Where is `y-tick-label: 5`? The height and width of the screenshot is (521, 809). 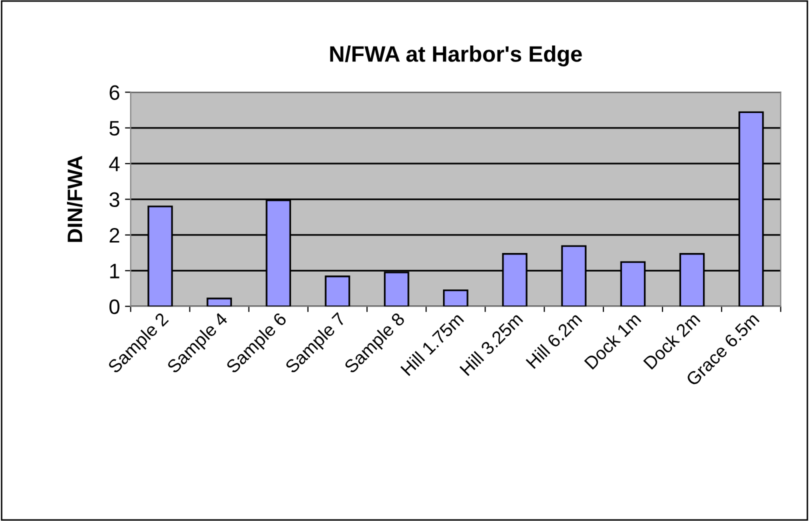
y-tick-label: 5 is located at coordinates (114, 128).